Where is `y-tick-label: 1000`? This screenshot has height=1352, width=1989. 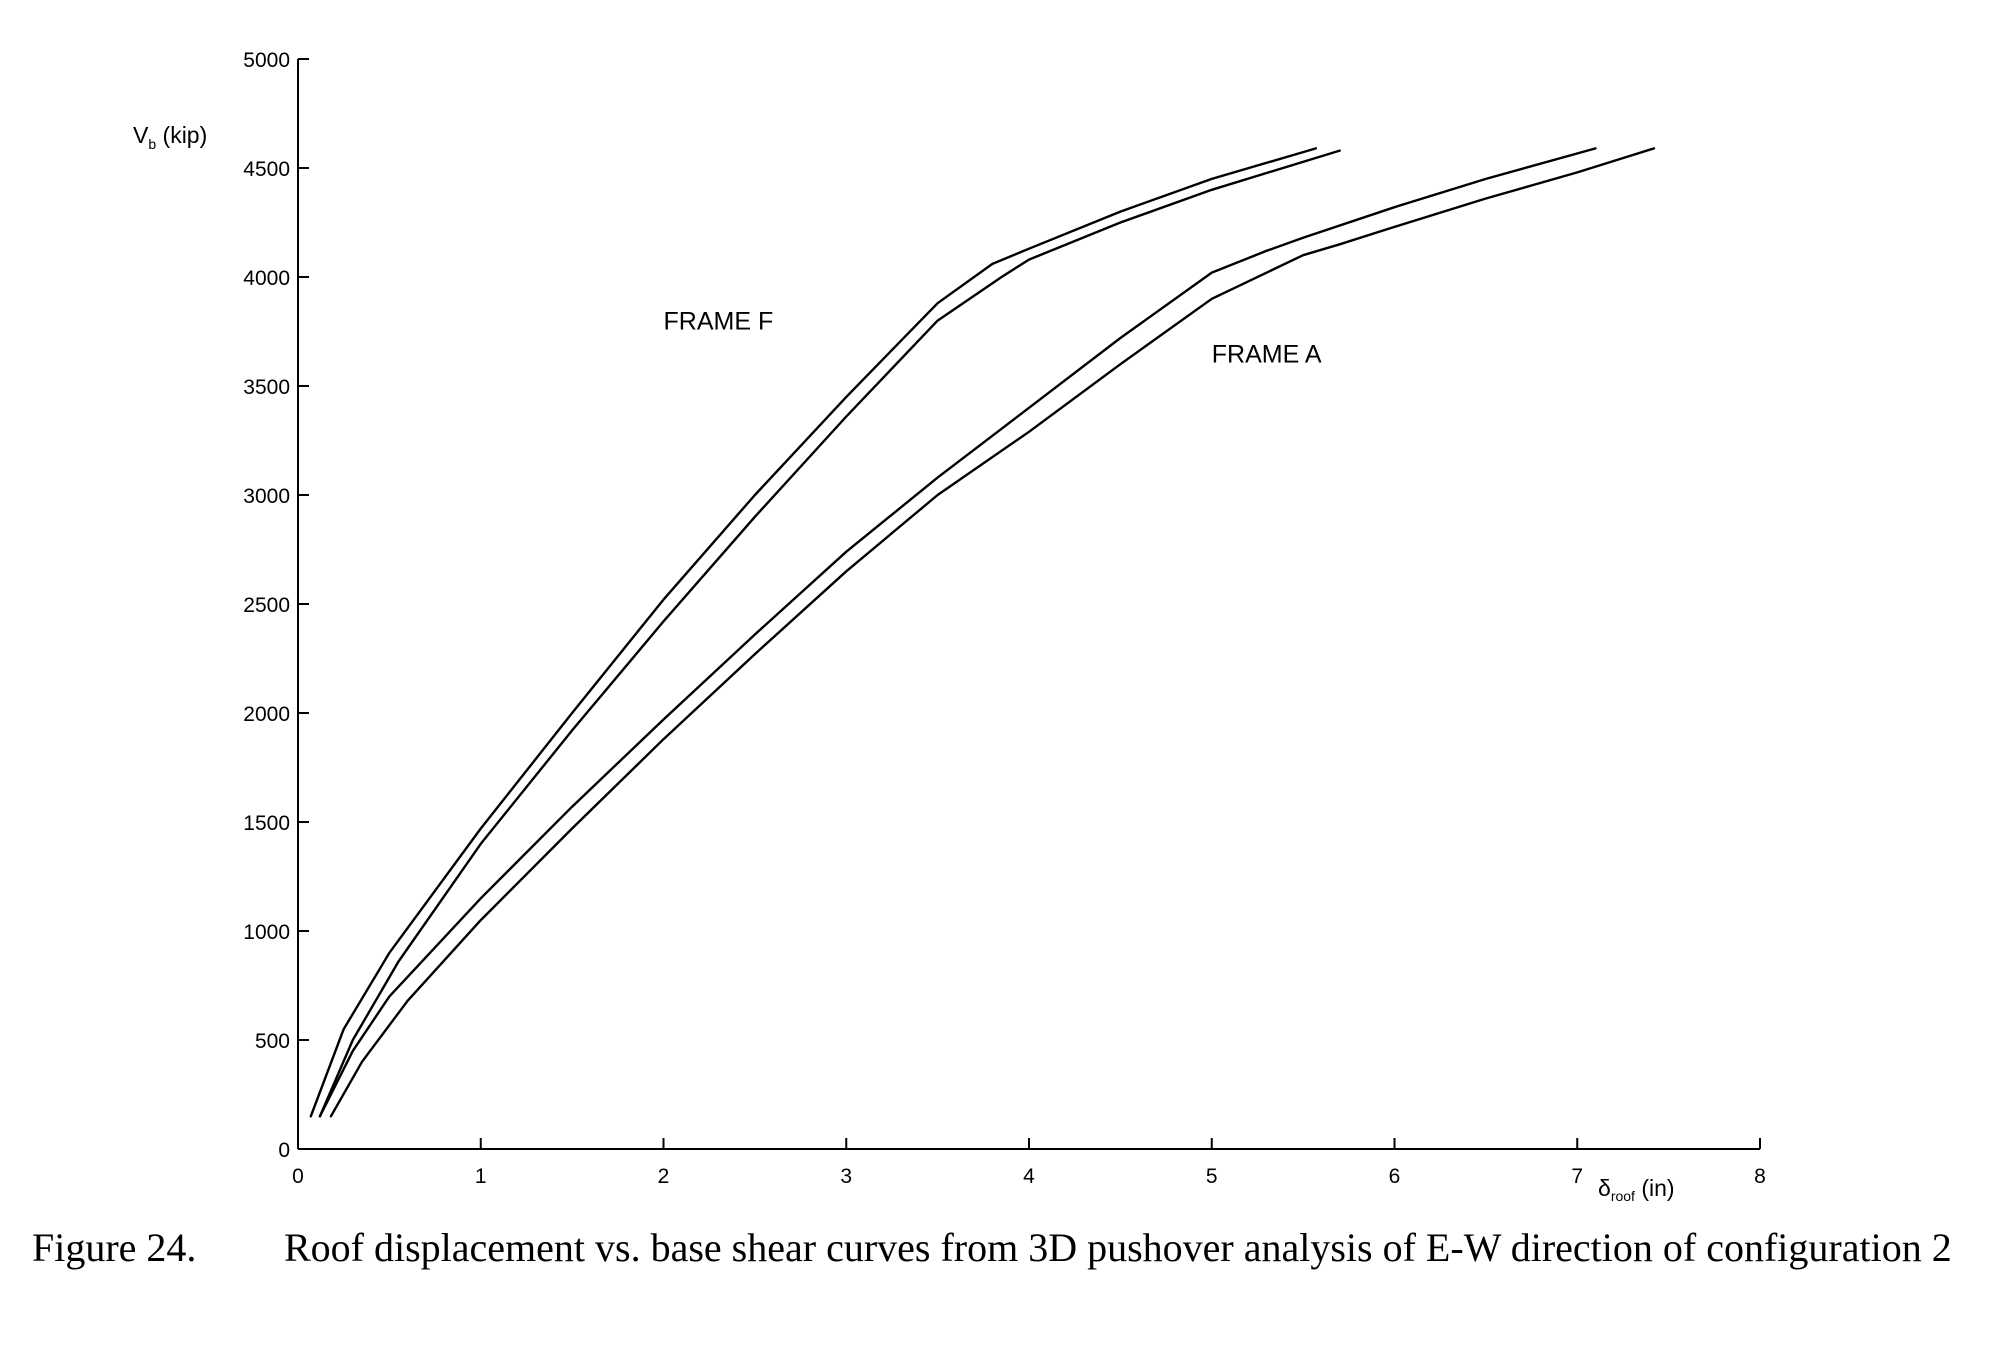
y-tick-label: 1000 is located at coordinates (266, 932).